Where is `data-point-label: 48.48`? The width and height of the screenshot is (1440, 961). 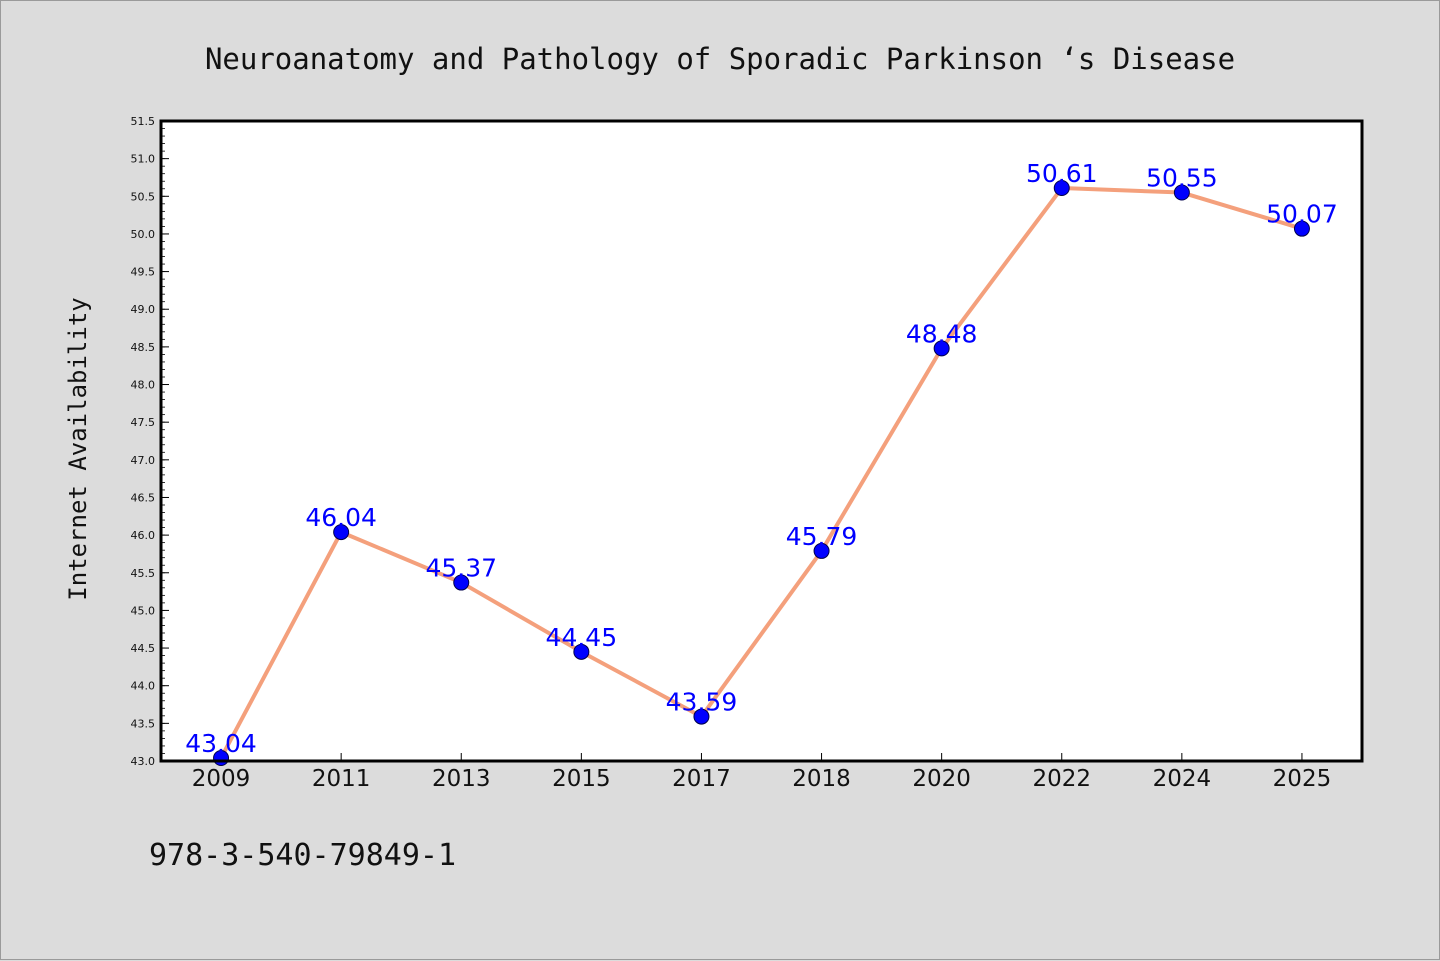
data-point-label: 48.48 is located at coordinates (942, 333).